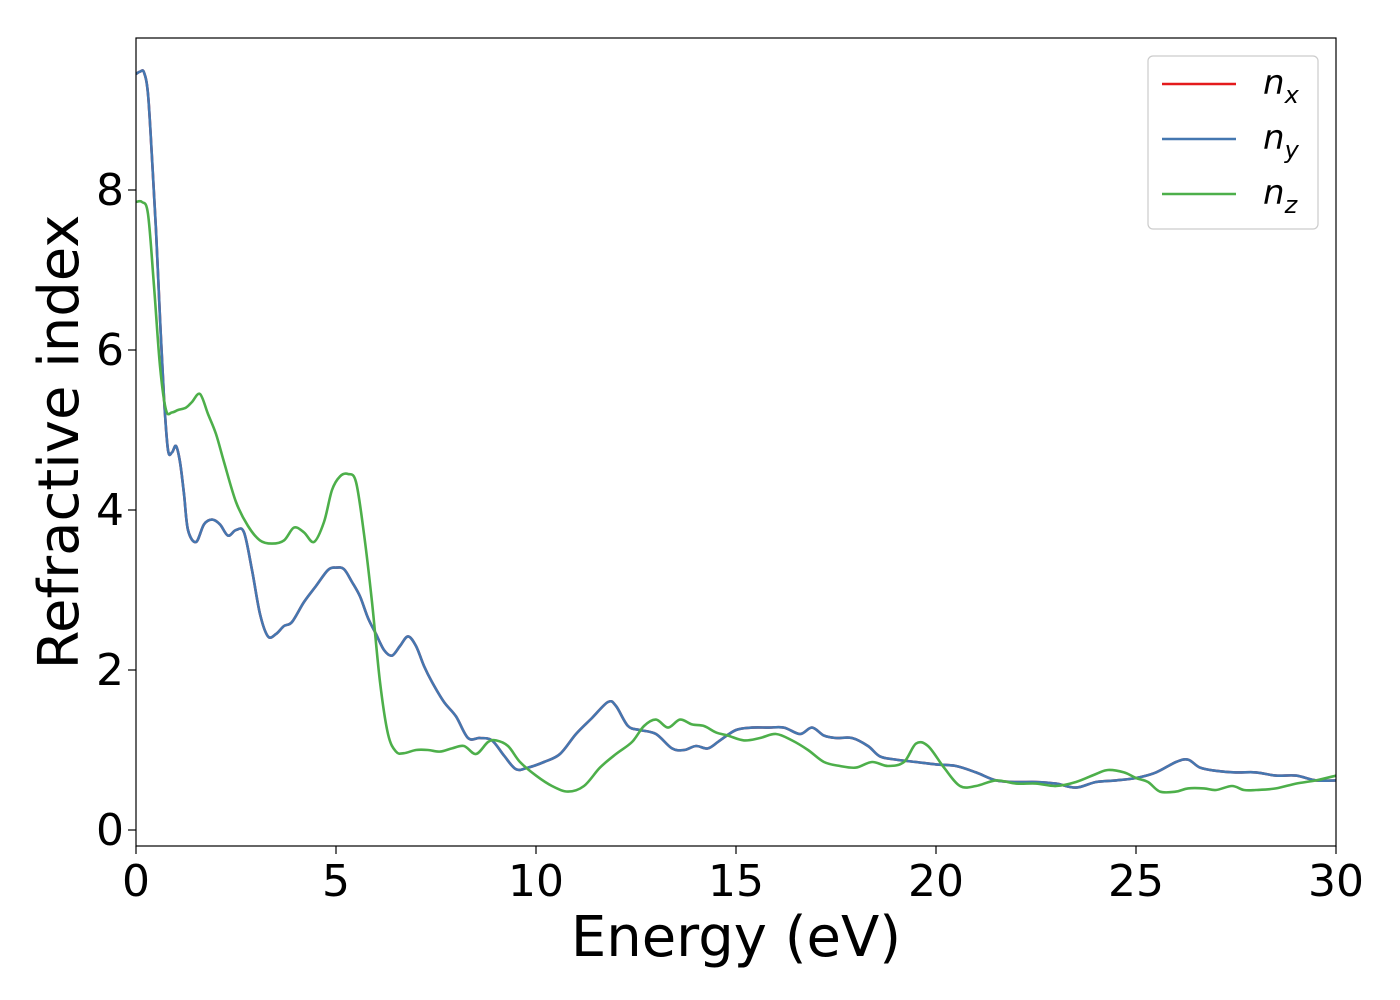 Image resolution: width=1400 pixels, height=1000 pixels. What do you see at coordinates (536, 881) in the screenshot?
I see `x-tick-label: 10` at bounding box center [536, 881].